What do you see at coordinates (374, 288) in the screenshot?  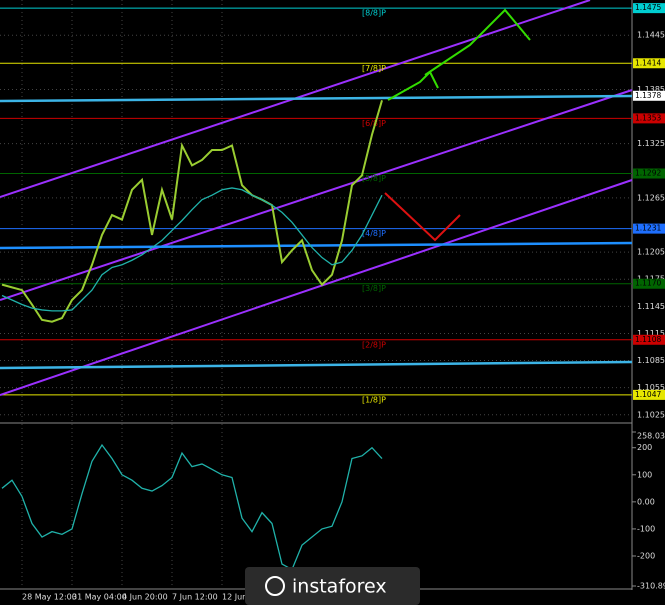 I see `level-label: [3/8]P` at bounding box center [374, 288].